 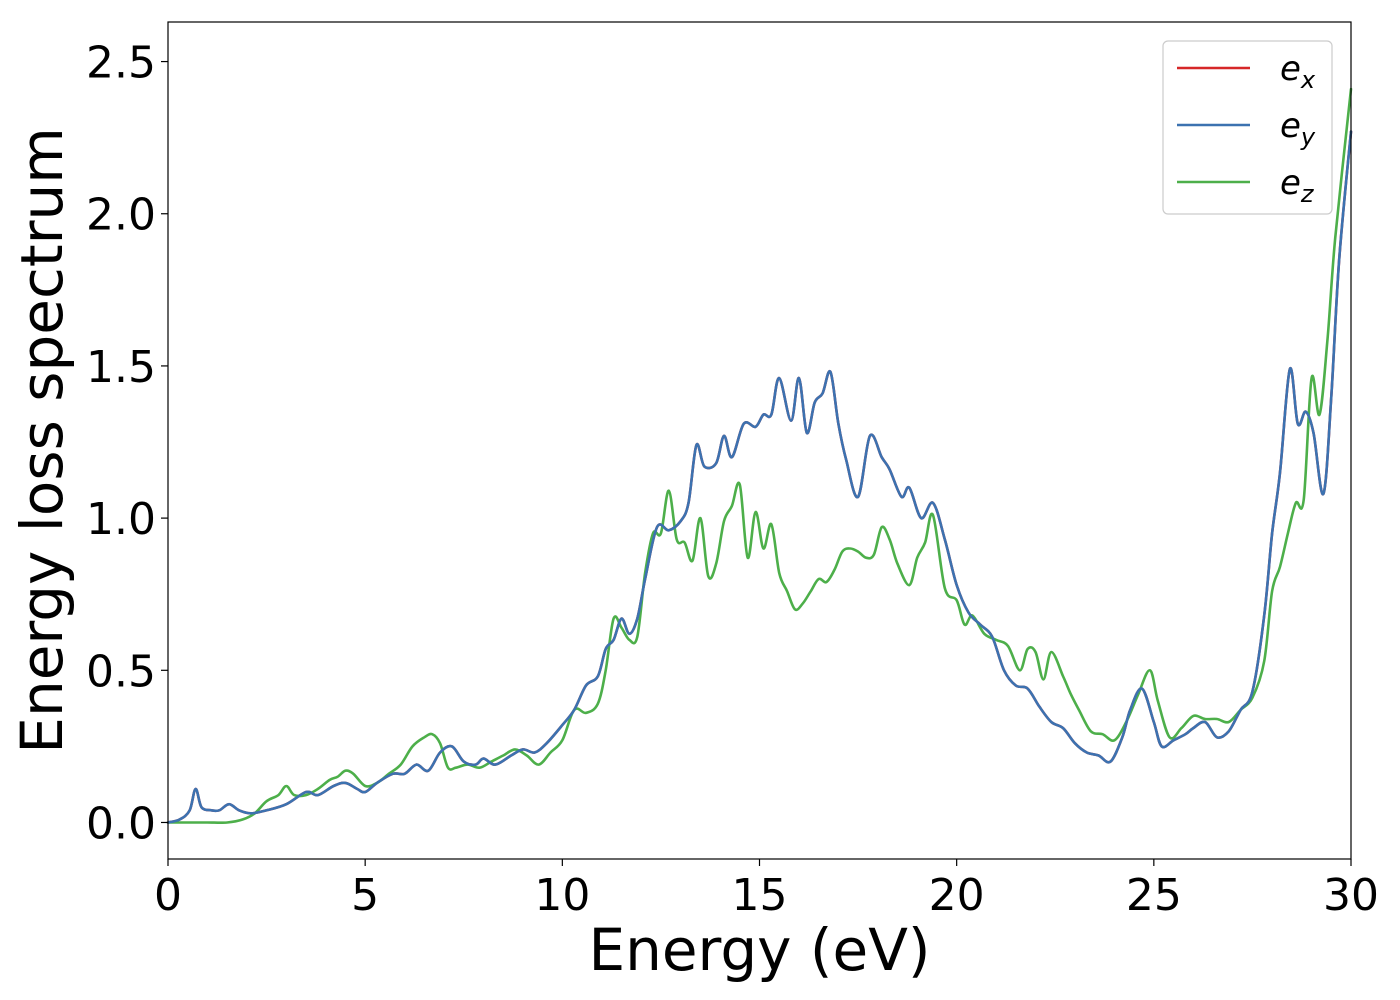 What do you see at coordinates (1297, 185) in the screenshot?
I see `legend-label-e-z: ez` at bounding box center [1297, 185].